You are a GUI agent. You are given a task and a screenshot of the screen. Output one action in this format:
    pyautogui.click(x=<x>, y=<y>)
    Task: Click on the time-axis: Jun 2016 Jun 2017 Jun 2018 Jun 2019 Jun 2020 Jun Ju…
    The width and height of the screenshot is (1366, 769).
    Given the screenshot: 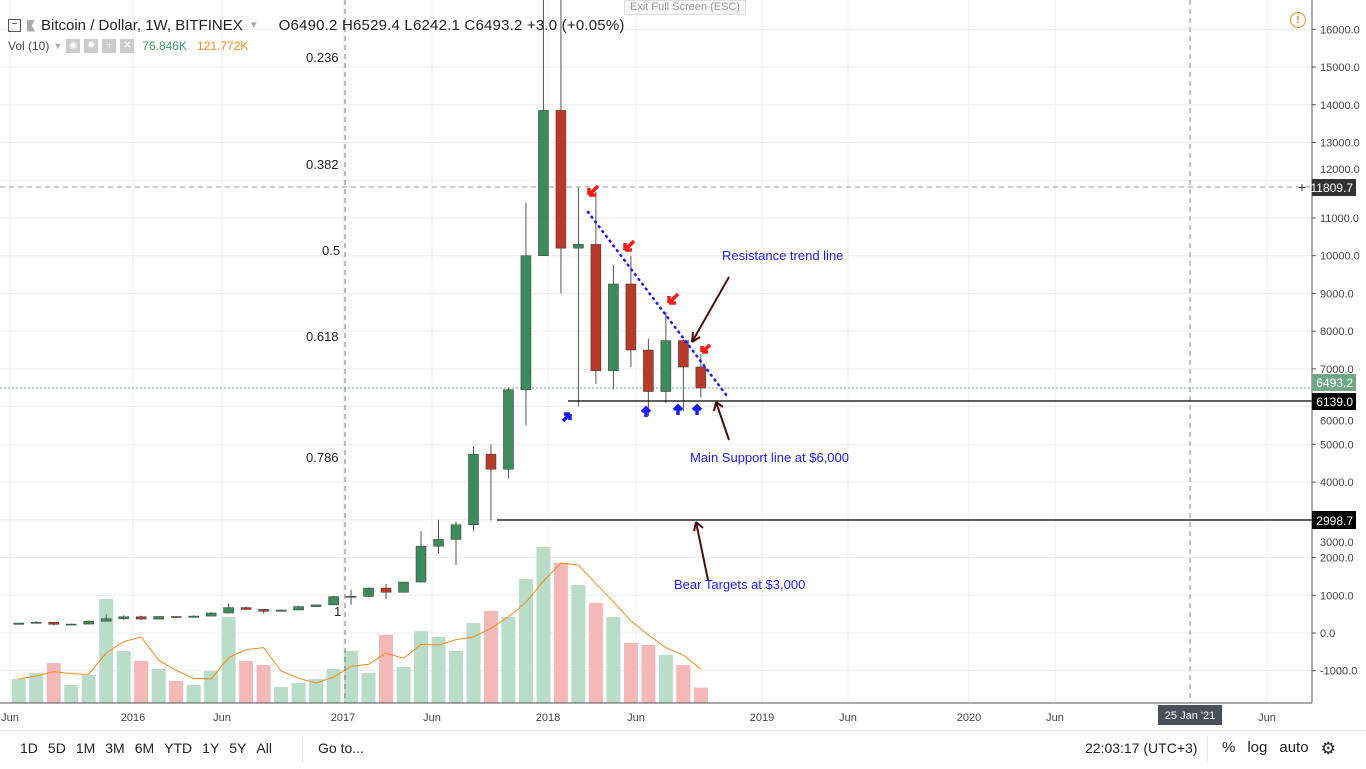 What is the action you would take?
    pyautogui.click(x=638, y=718)
    